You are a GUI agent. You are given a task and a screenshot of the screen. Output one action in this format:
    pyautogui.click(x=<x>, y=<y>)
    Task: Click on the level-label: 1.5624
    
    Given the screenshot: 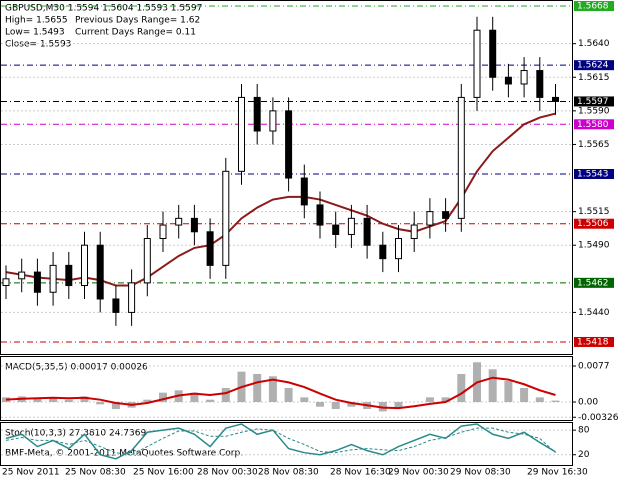 What is the action you would take?
    pyautogui.click(x=593, y=66)
    